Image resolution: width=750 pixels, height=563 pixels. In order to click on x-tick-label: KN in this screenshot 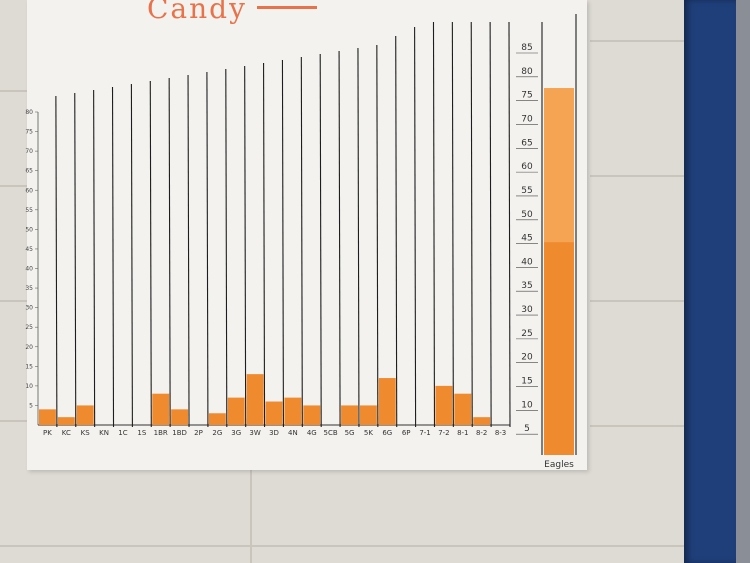, I will do `click(104, 433)`.